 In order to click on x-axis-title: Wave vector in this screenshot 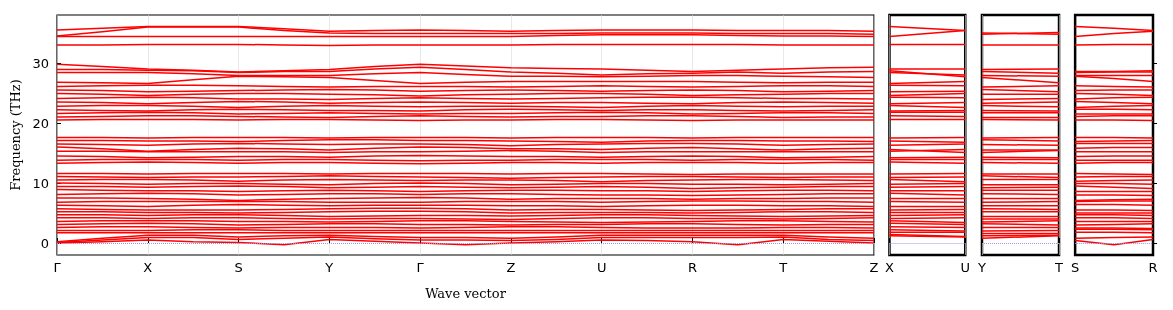, I will do `click(466, 293)`.